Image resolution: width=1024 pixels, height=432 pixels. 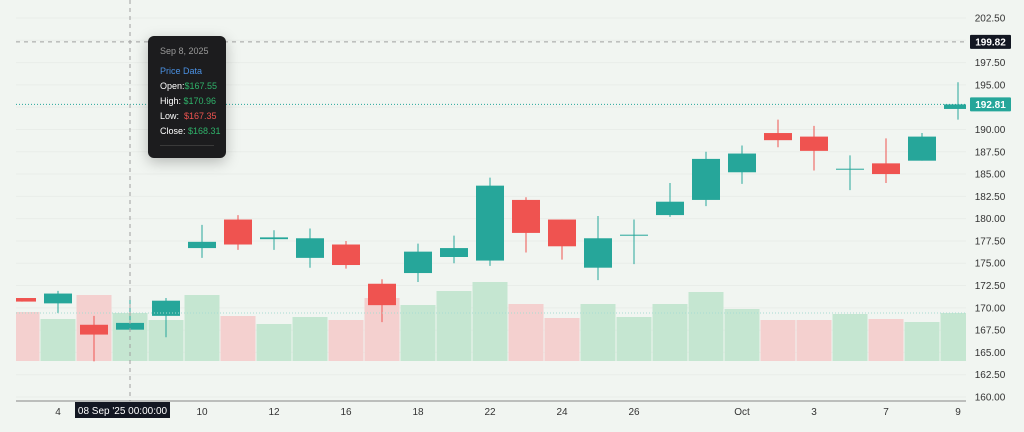 I want to click on time-tick-label: 24, so click(x=562, y=412).